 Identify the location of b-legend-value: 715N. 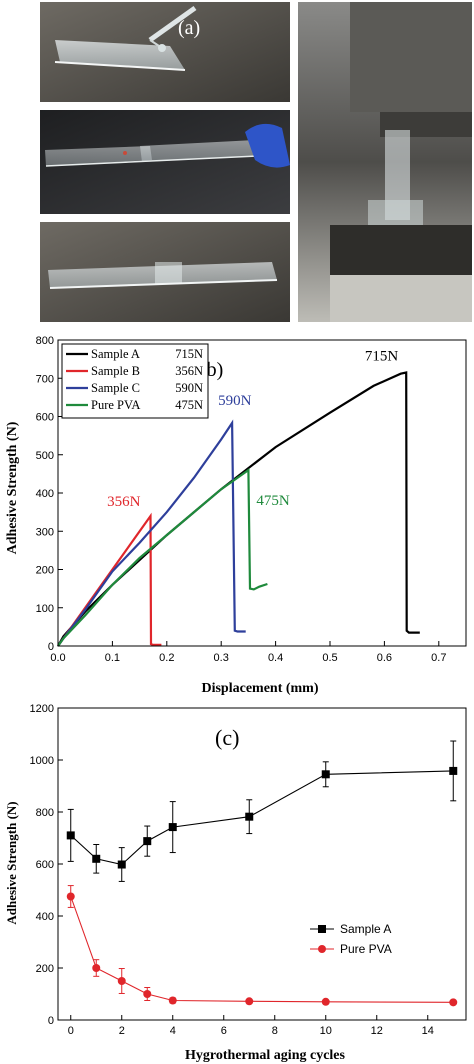
(189, 354).